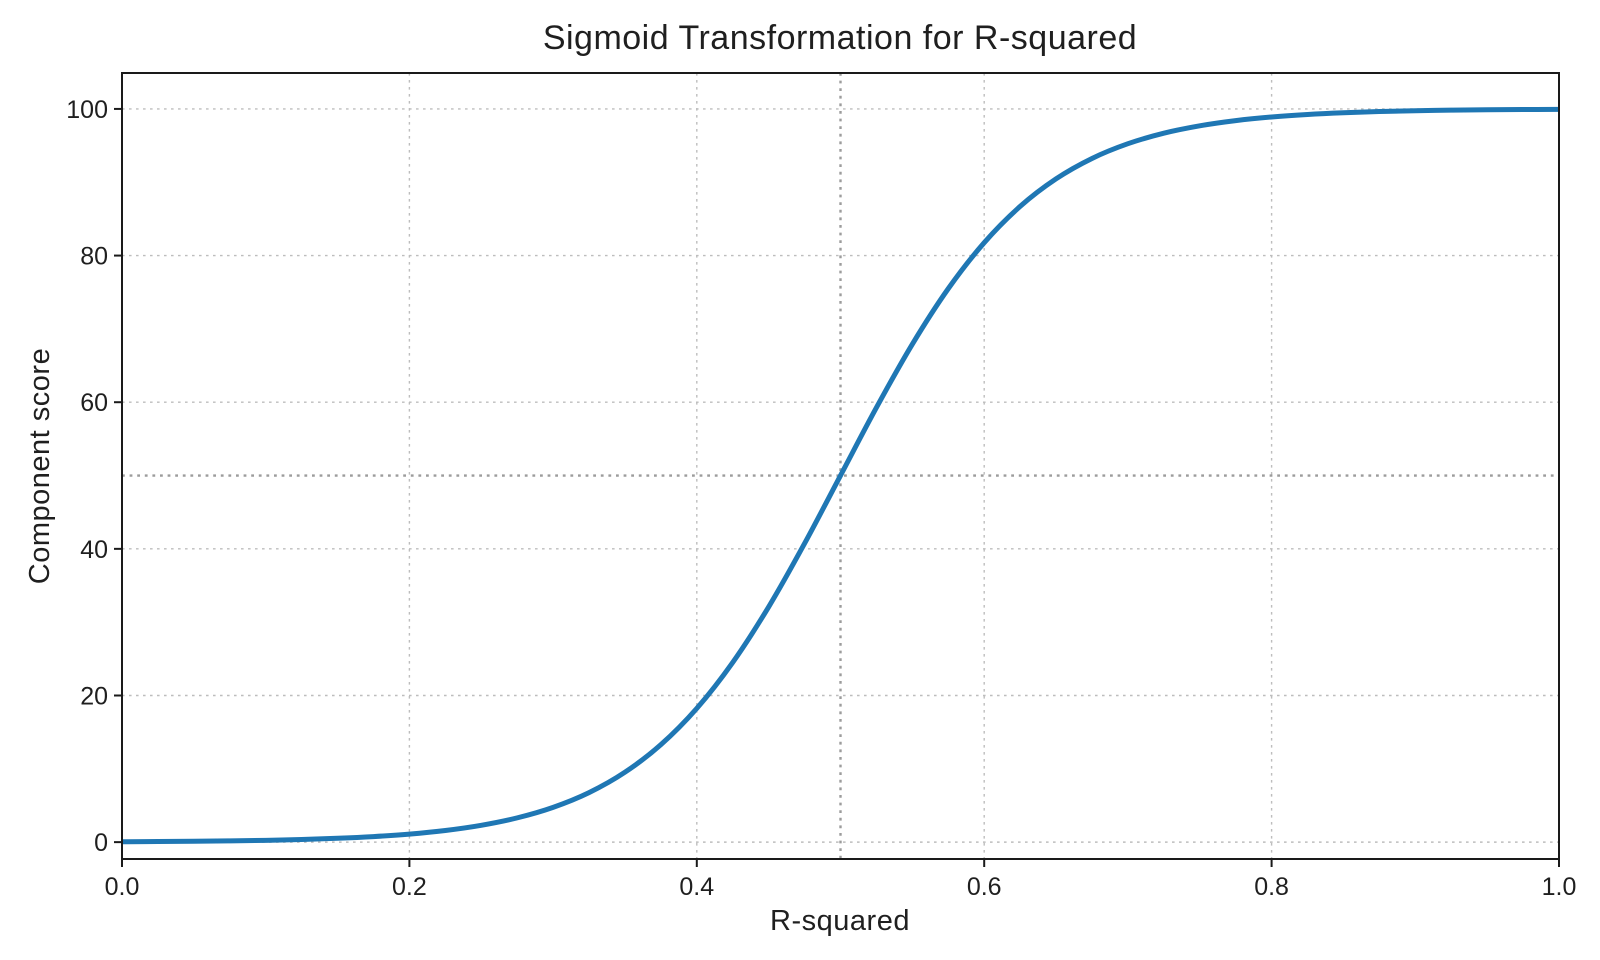 This screenshot has width=1600, height=960. Describe the element at coordinates (94, 403) in the screenshot. I see `y-tick-label: 60` at that location.